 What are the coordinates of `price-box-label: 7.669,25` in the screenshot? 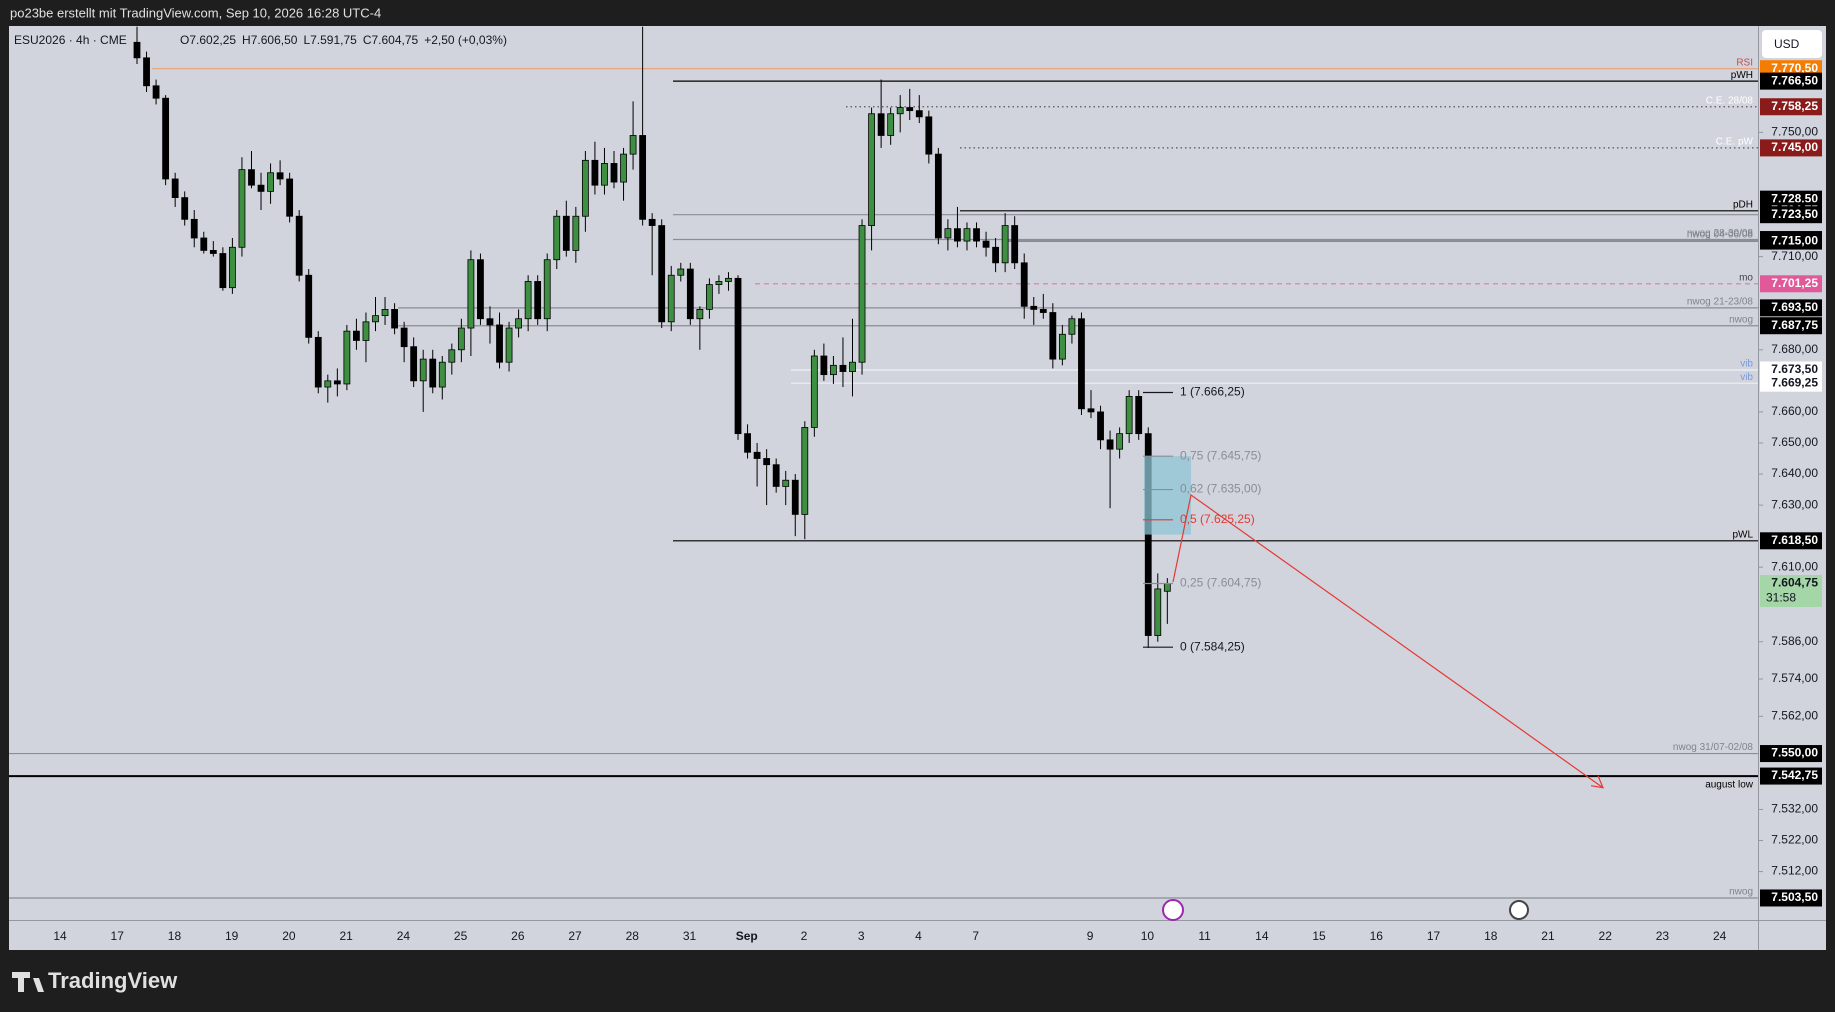 It's located at (1794, 382).